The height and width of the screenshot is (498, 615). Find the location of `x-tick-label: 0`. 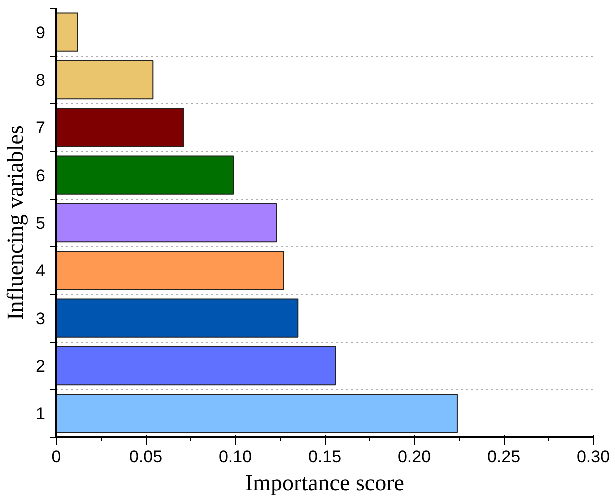

x-tick-label: 0 is located at coordinates (57, 457).